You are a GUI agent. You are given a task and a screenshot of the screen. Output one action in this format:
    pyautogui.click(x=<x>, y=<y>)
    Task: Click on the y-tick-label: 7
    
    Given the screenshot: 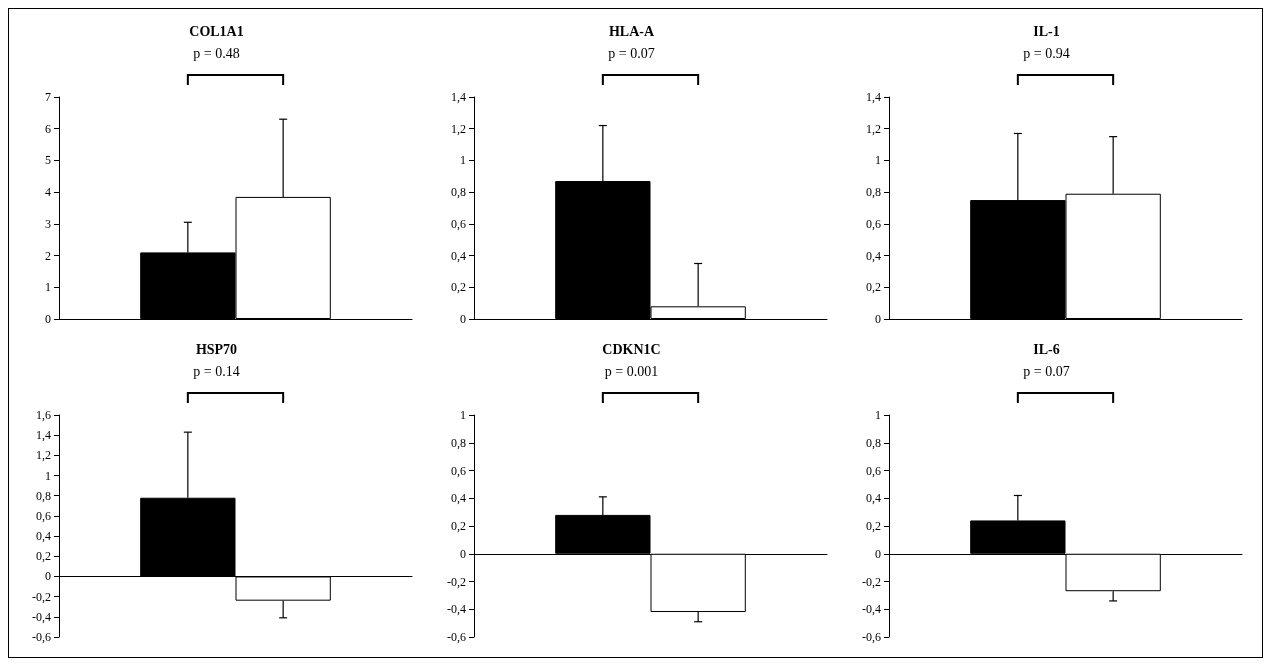 What is the action you would take?
    pyautogui.click(x=48, y=97)
    